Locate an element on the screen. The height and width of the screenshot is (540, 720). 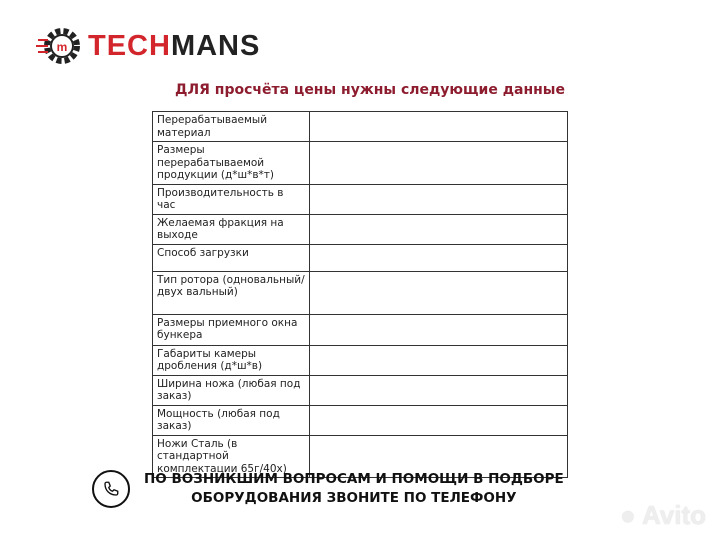
gear-logo-icon: m is located at coordinates (58, 46).